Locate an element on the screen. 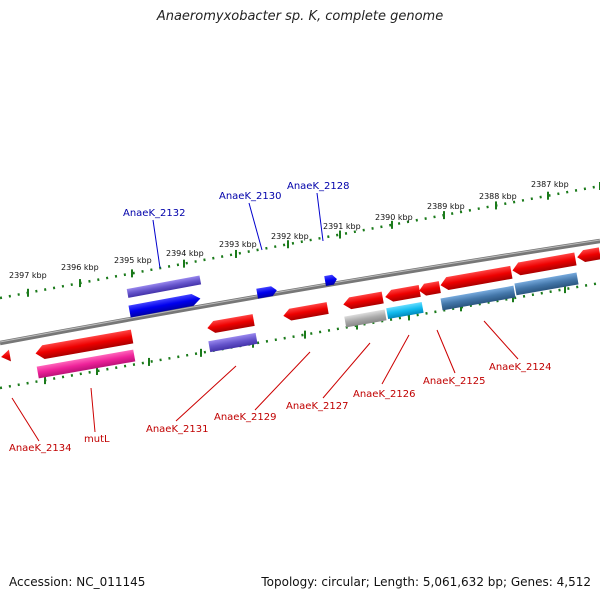 The height and width of the screenshot is (600, 600). top-leader-lines is located at coordinates (238, 230).